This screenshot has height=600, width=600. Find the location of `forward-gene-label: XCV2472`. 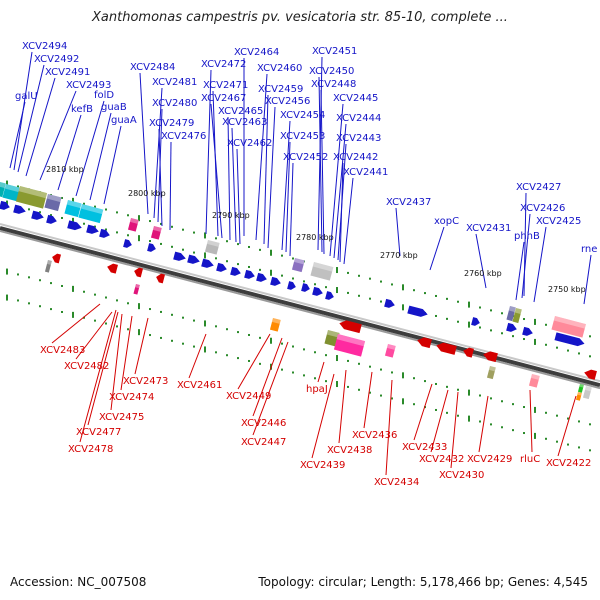

forward-gene-label: XCV2472 is located at coordinates (223, 64).